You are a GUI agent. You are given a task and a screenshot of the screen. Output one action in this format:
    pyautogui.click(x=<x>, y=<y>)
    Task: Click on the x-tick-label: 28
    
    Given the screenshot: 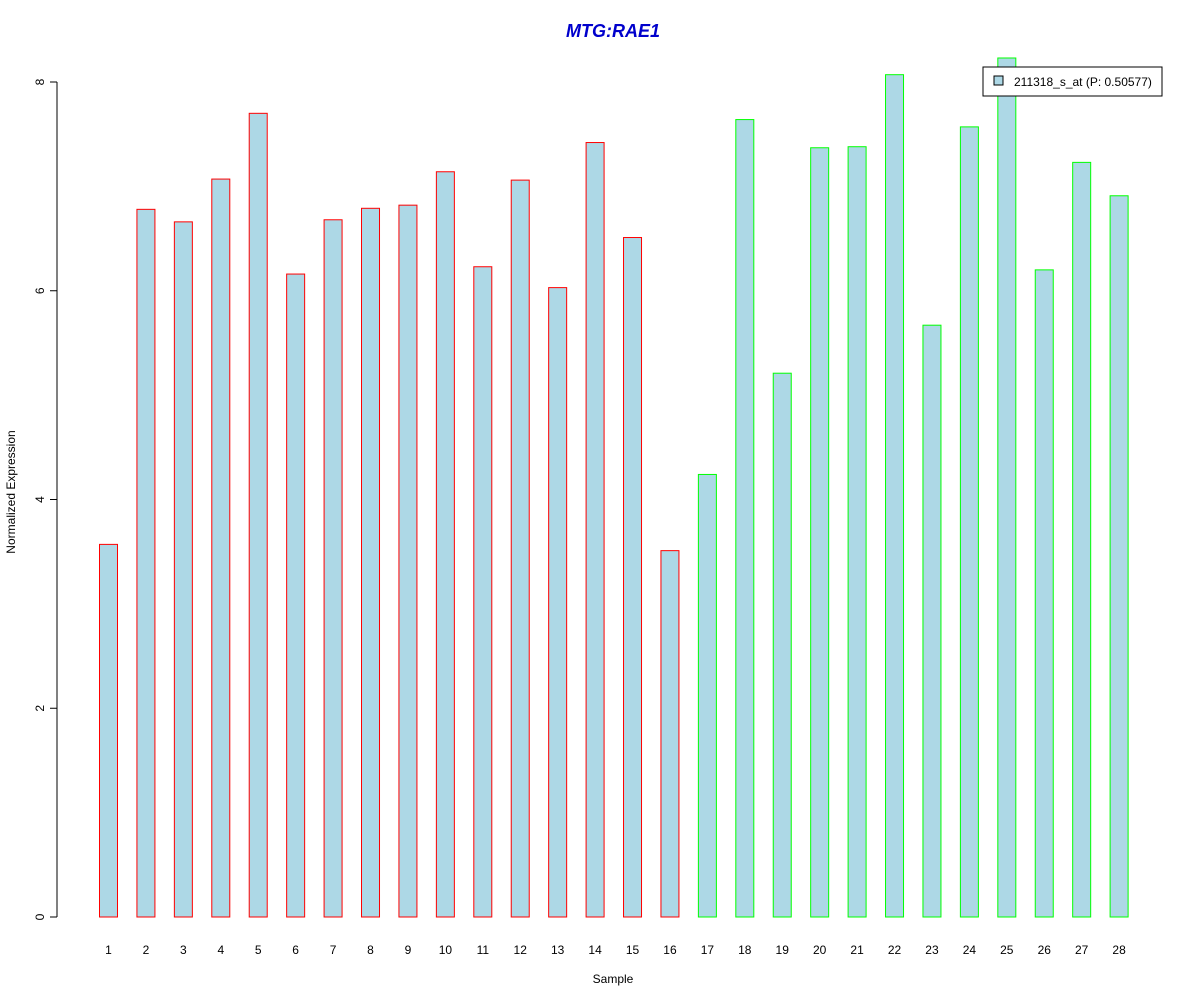 What is the action you would take?
    pyautogui.click(x=1119, y=950)
    